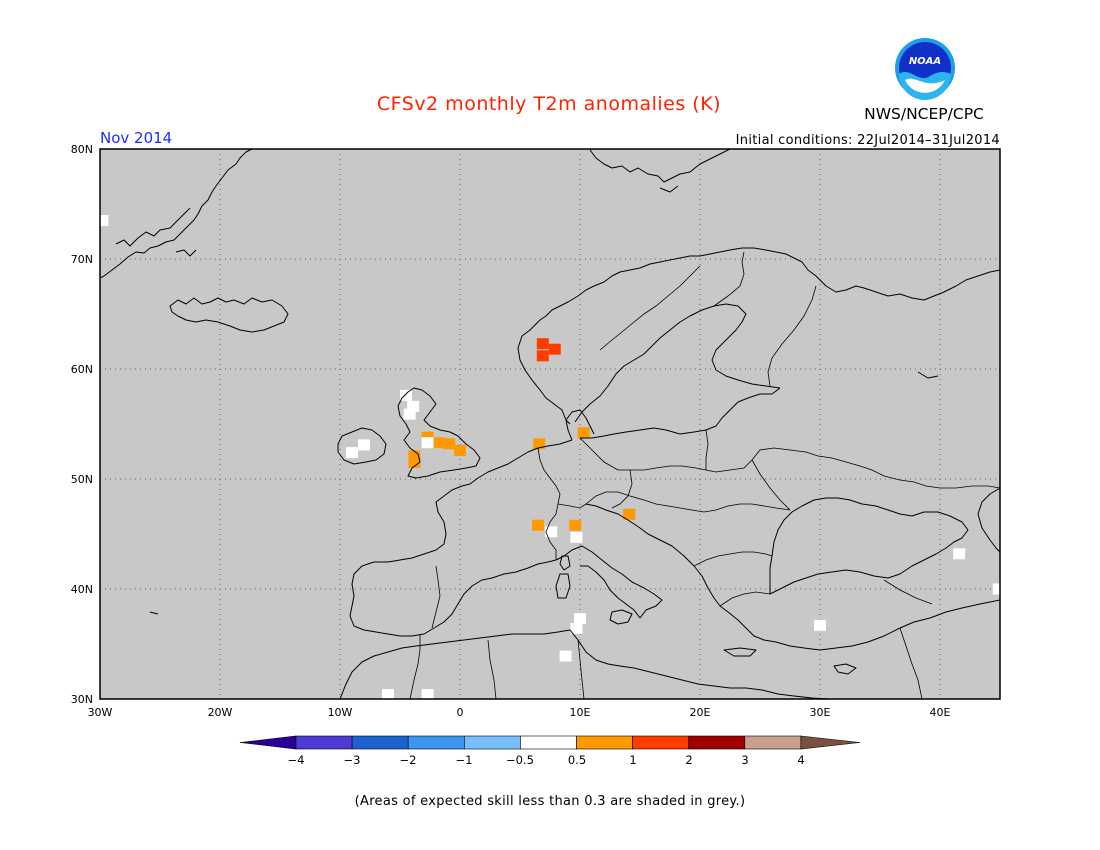  What do you see at coordinates (800, 760) in the screenshot?
I see `colorbar-tick-label: 4` at bounding box center [800, 760].